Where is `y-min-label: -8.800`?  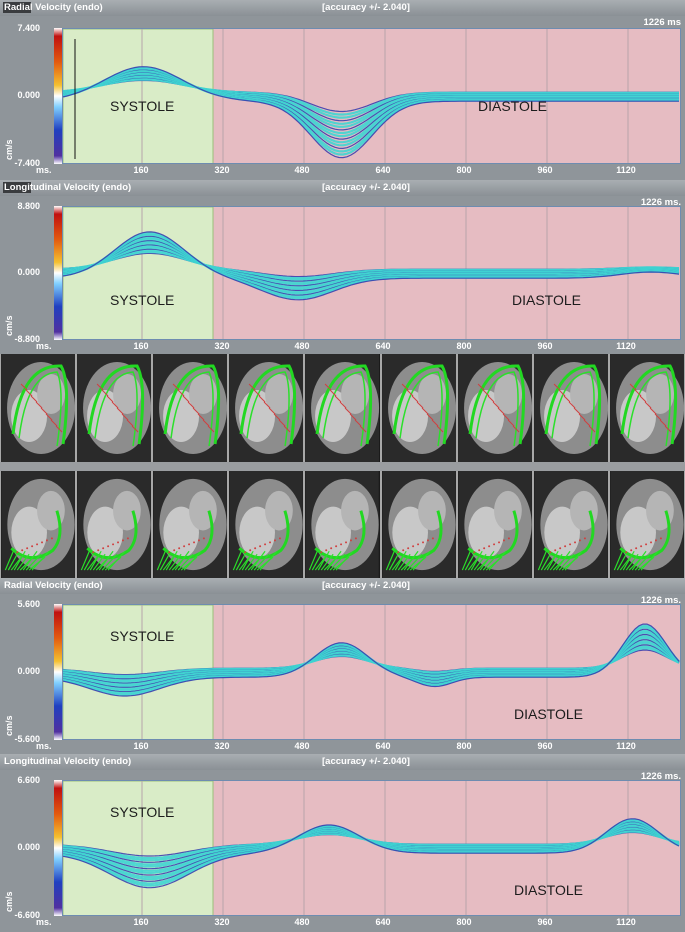 y-min-label: -8.800 is located at coordinates (27, 339).